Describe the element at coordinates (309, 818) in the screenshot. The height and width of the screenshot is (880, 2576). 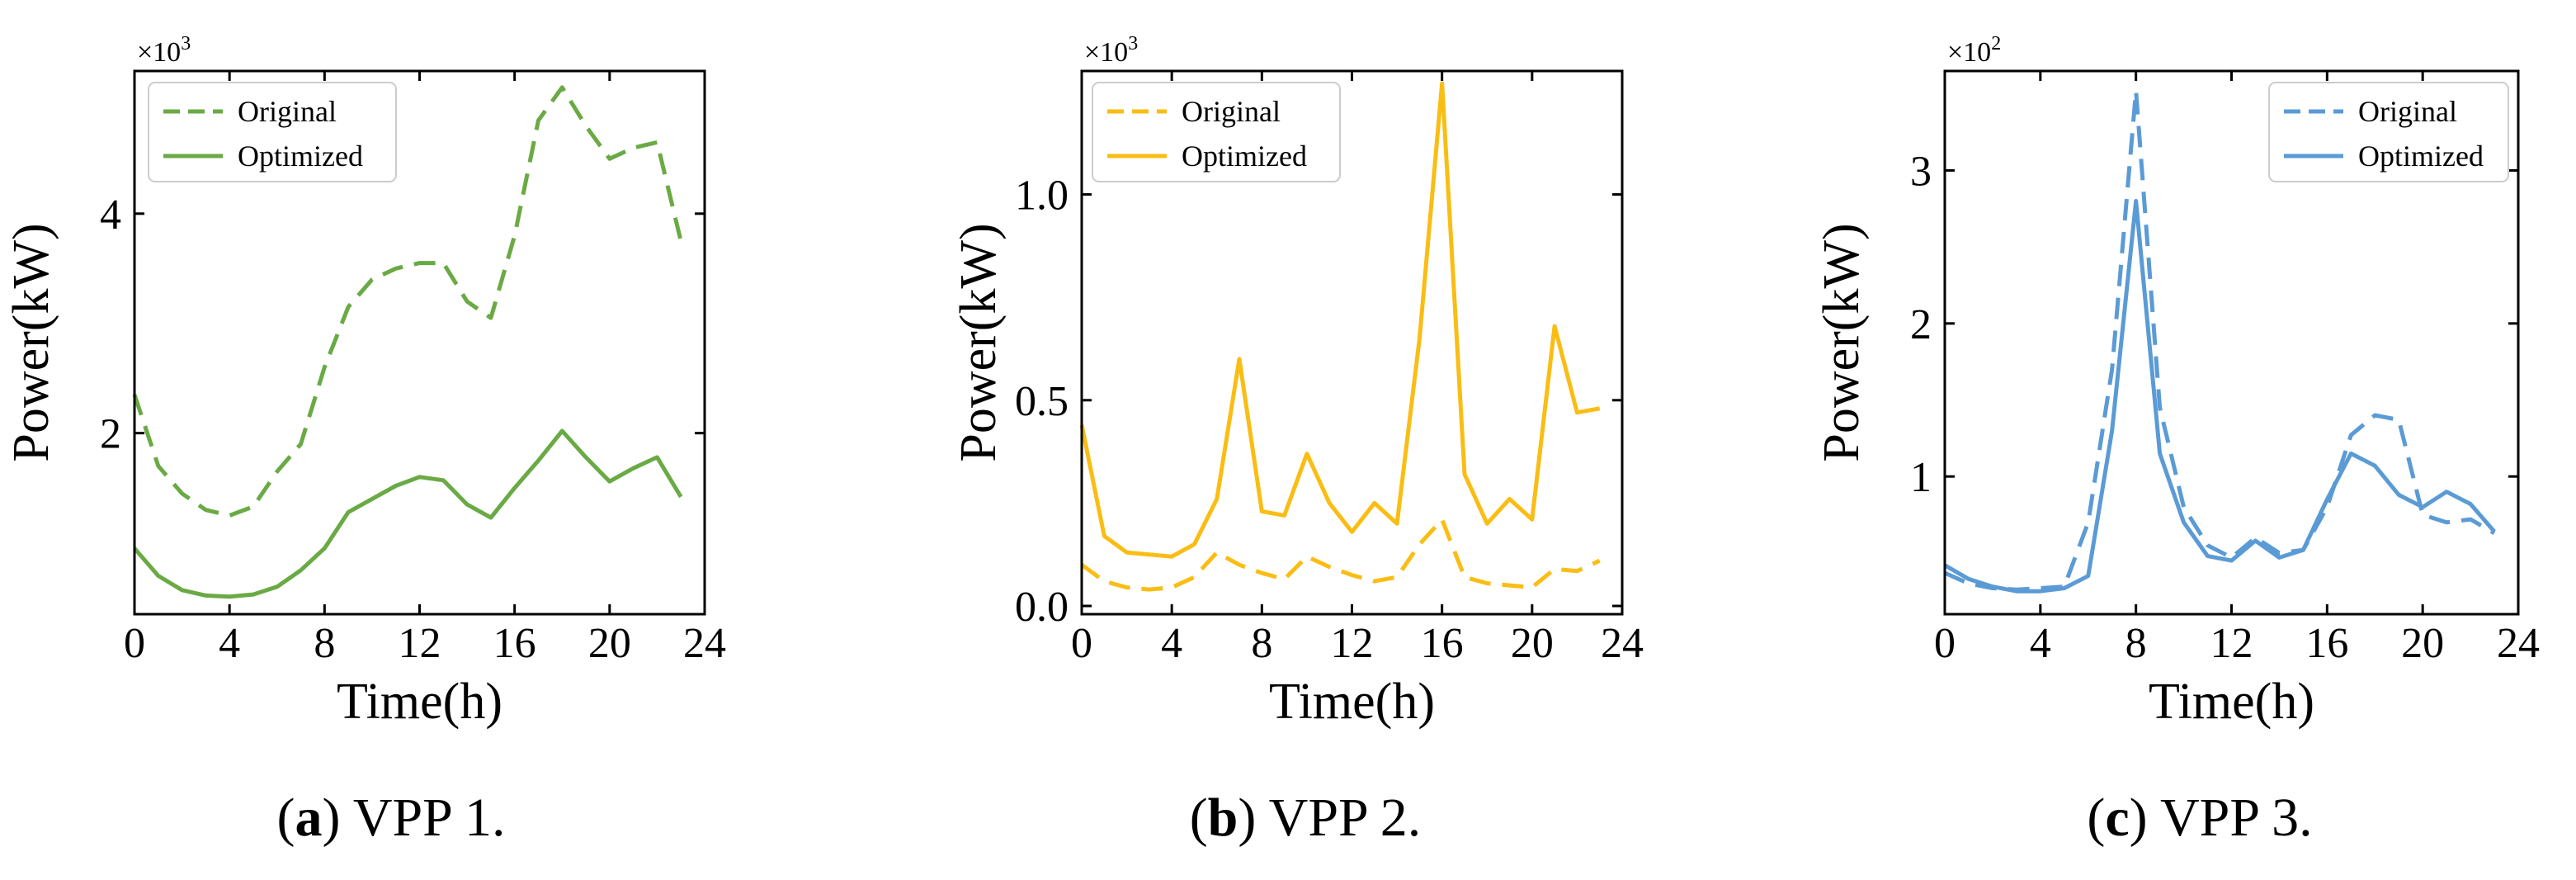
I see `caption-letter: a` at that location.